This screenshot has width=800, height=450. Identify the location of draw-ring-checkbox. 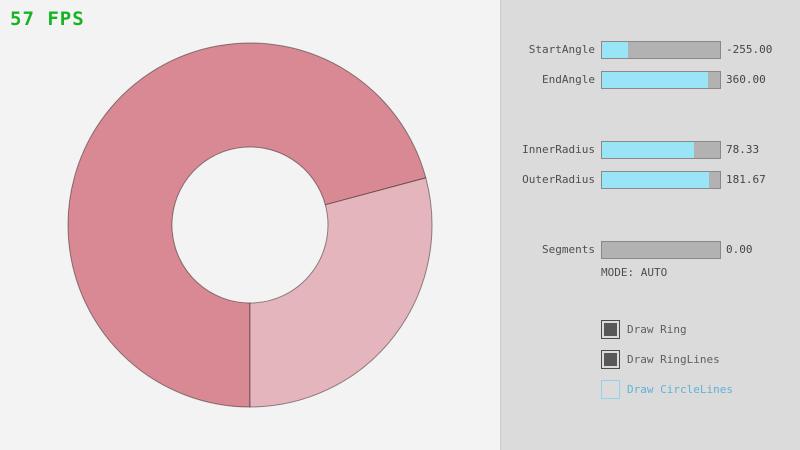
(610, 329).